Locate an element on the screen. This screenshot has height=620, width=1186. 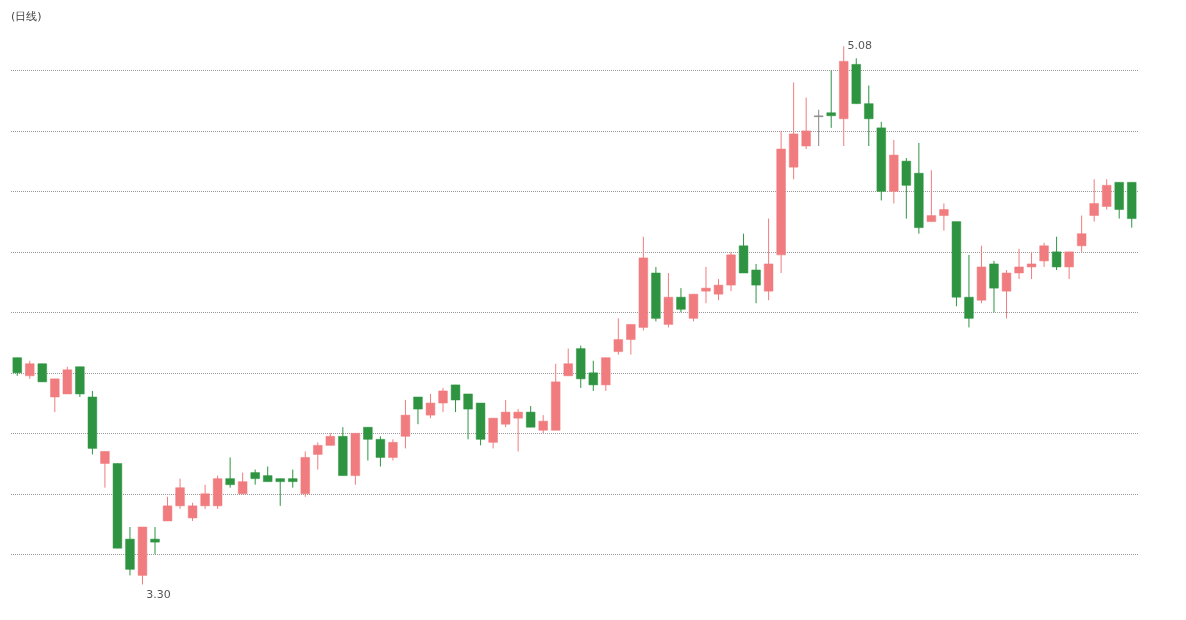
text: 3.30 is located at coordinates (158, 595).